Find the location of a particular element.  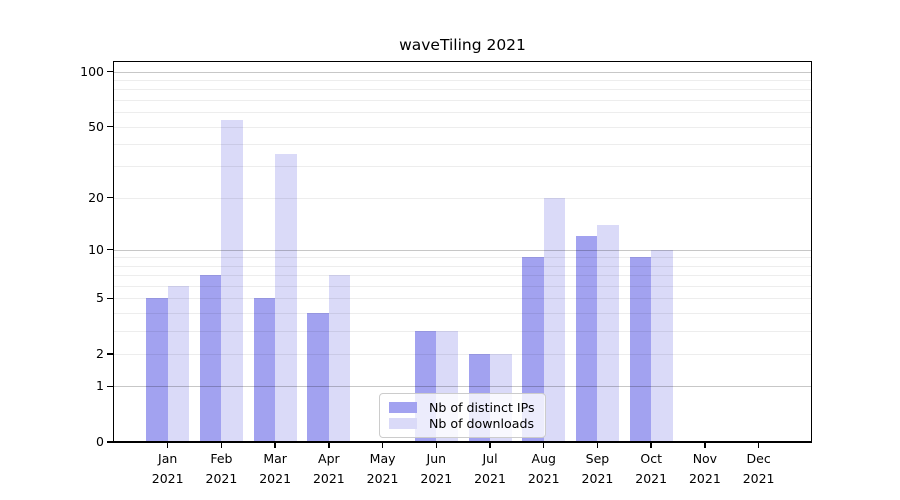

chart-title: waveTiling 2021 is located at coordinates (462, 45).